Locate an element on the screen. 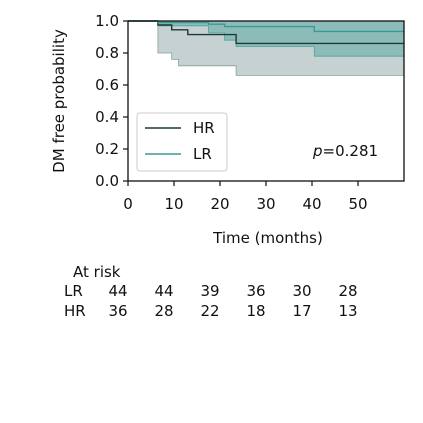 The width and height of the screenshot is (423, 423). x-tick-label: 50 is located at coordinates (357, 204).